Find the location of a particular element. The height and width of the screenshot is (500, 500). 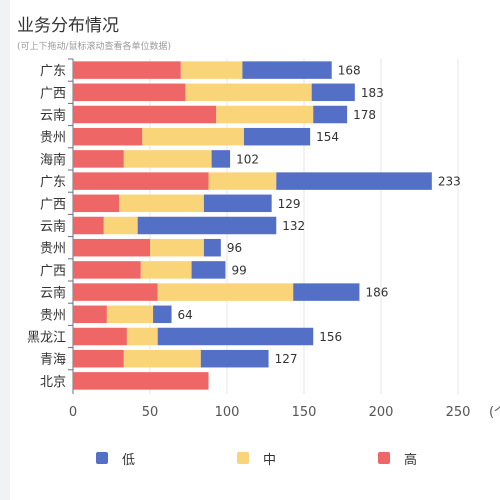

bar-total-label: 183 is located at coordinates (372, 93).